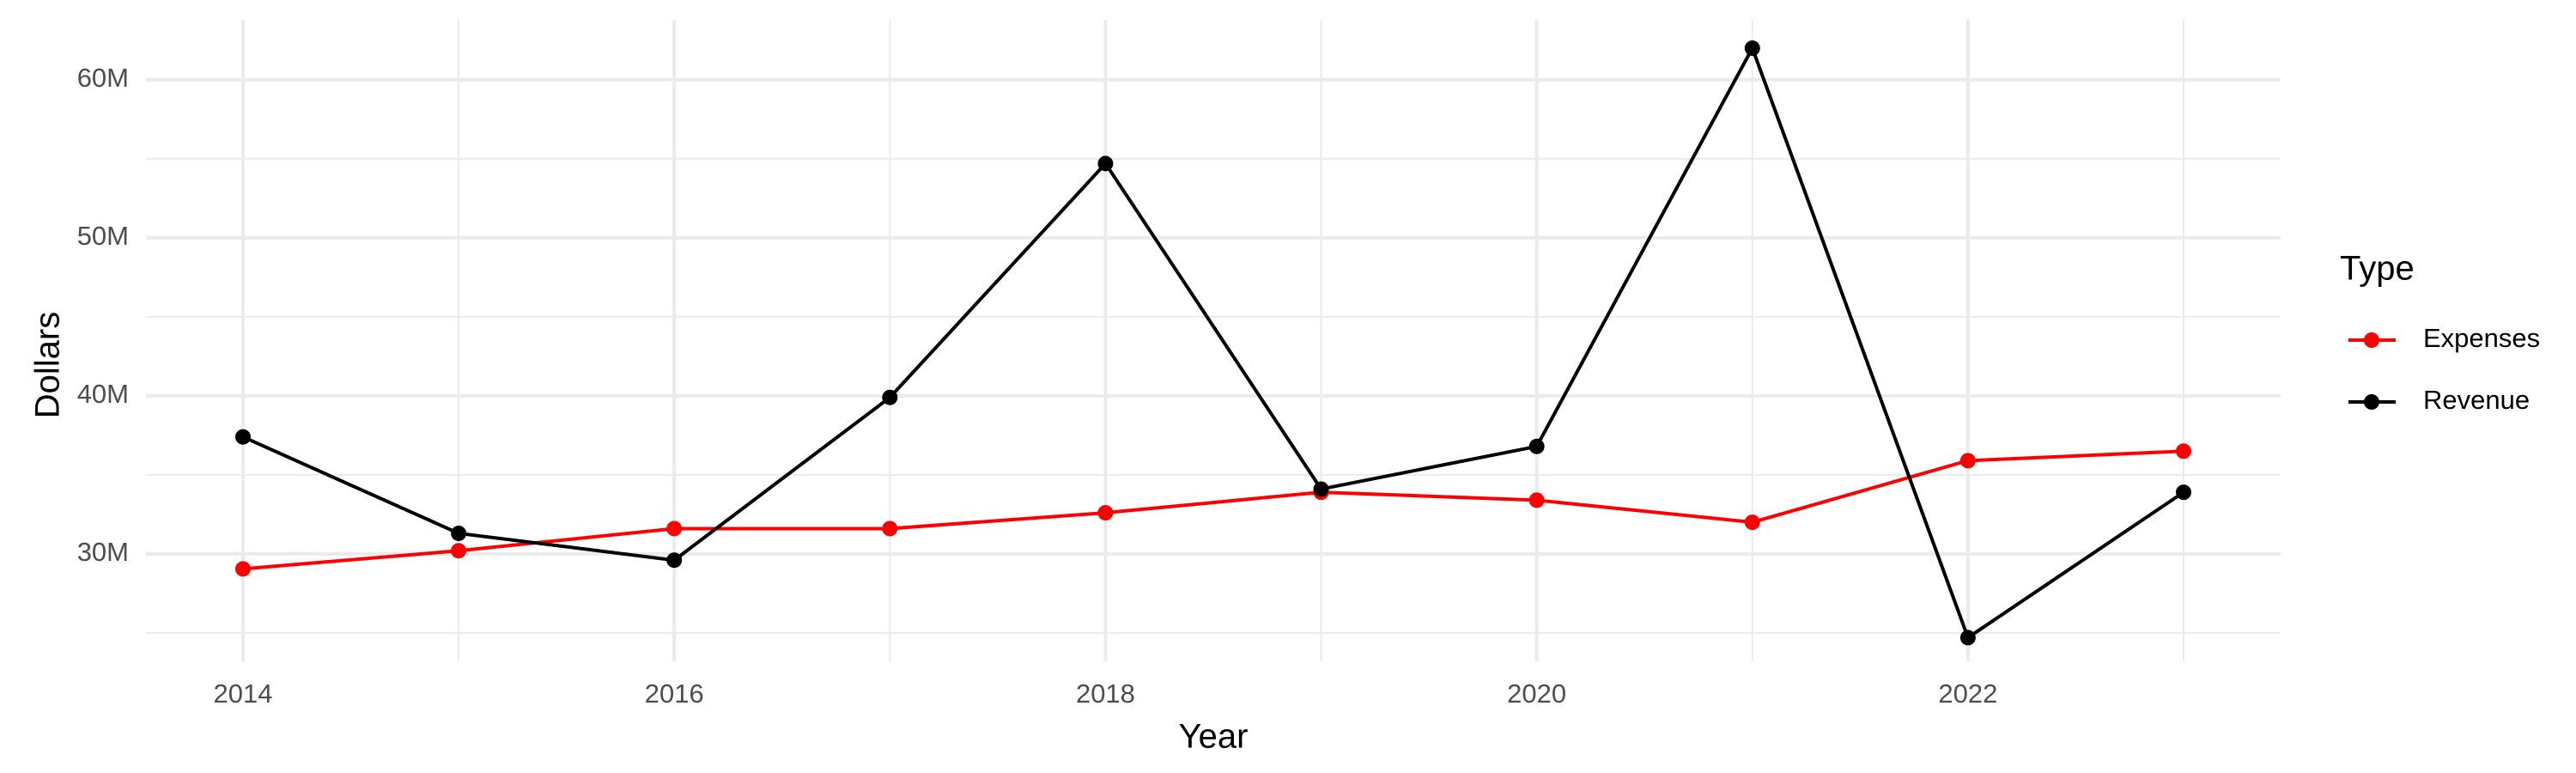 The width and height of the screenshot is (2576, 773). I want to click on legend-title: Type, so click(2377, 269).